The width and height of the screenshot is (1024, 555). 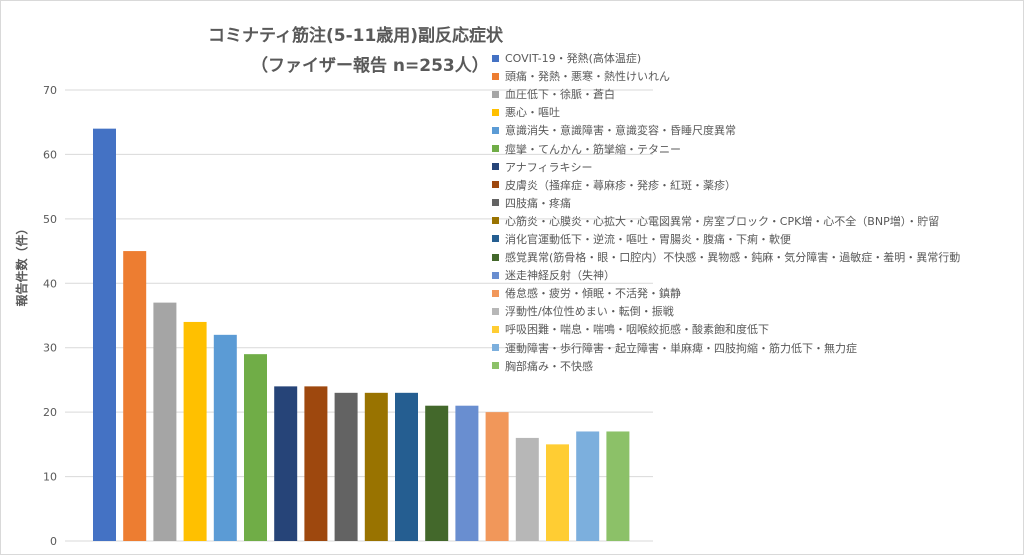 I want to click on legend-label: 呼吸困難・喘息・喘鳴・咽喉絞扼感・酸素飽和度低下, so click(x=637, y=330).